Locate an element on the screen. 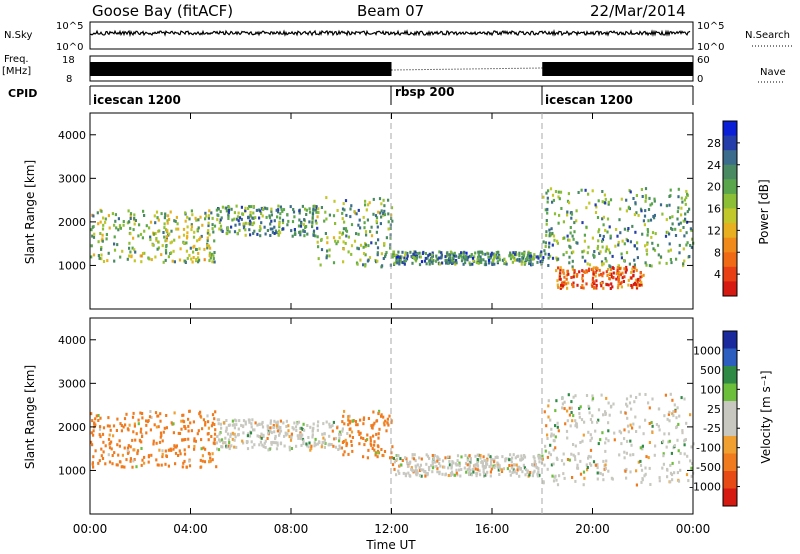 The height and width of the screenshot is (554, 800). nsky-tick-bottom: 10^0 is located at coordinates (69, 47).